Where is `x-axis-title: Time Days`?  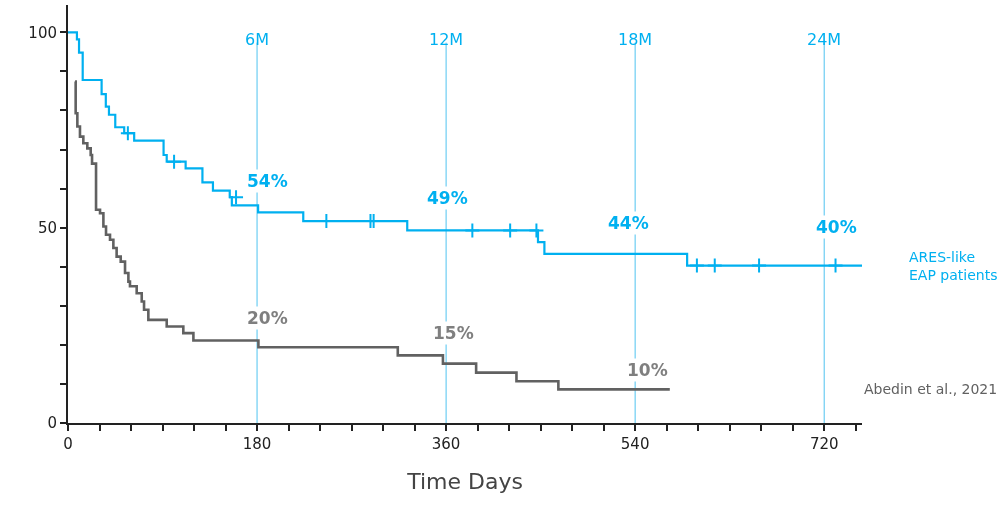 x-axis-title: Time Days is located at coordinates (464, 482).